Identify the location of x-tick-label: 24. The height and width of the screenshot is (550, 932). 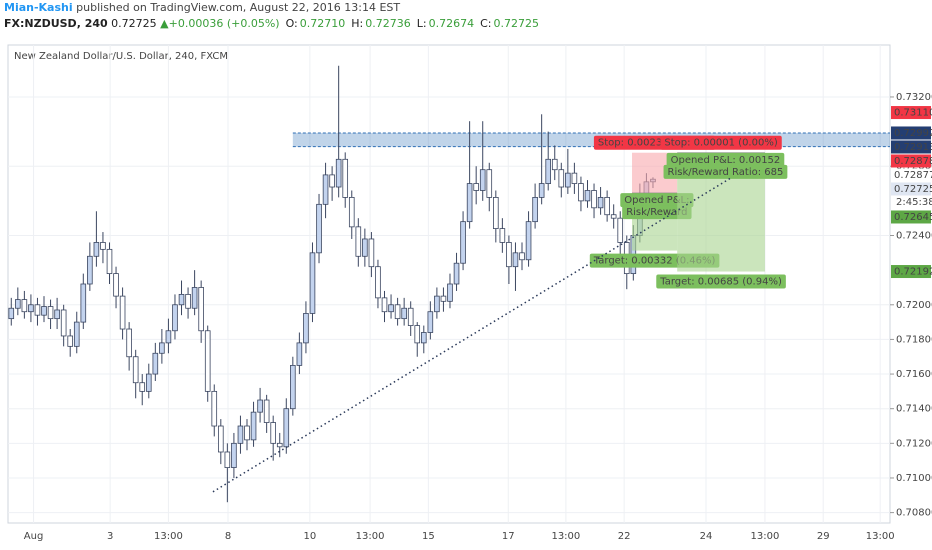
(706, 536).